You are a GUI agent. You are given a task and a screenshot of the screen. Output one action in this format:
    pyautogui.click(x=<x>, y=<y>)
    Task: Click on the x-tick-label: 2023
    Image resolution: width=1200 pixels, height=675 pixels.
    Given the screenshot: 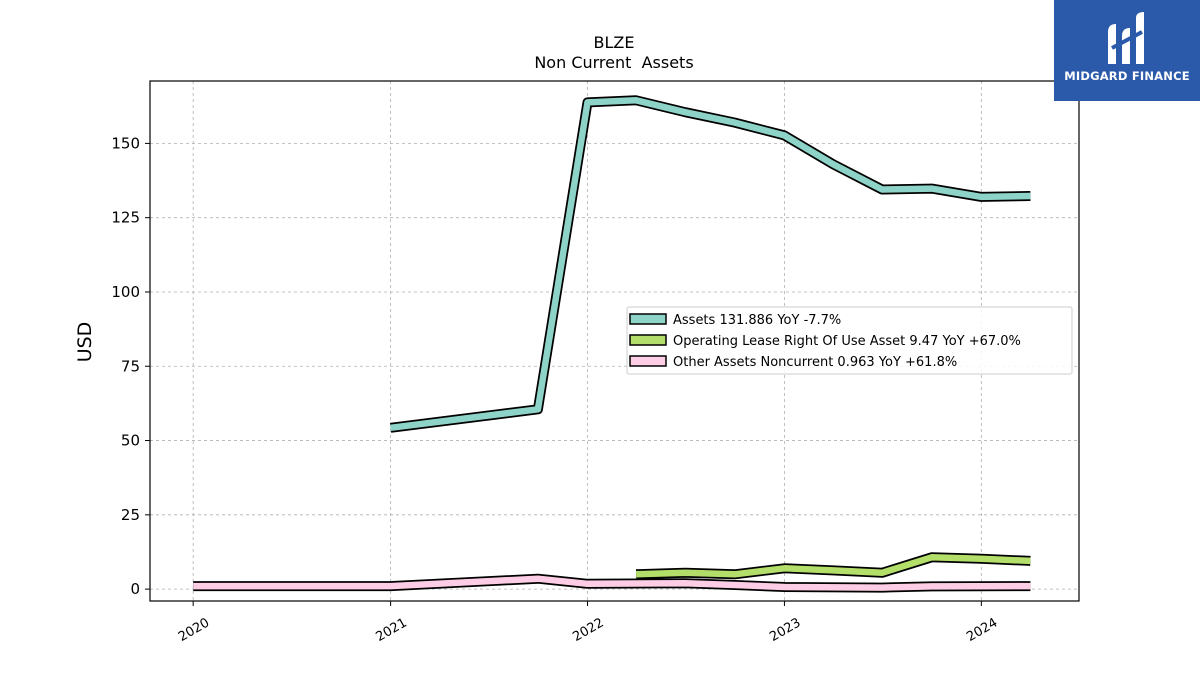 What is the action you would take?
    pyautogui.click(x=785, y=630)
    